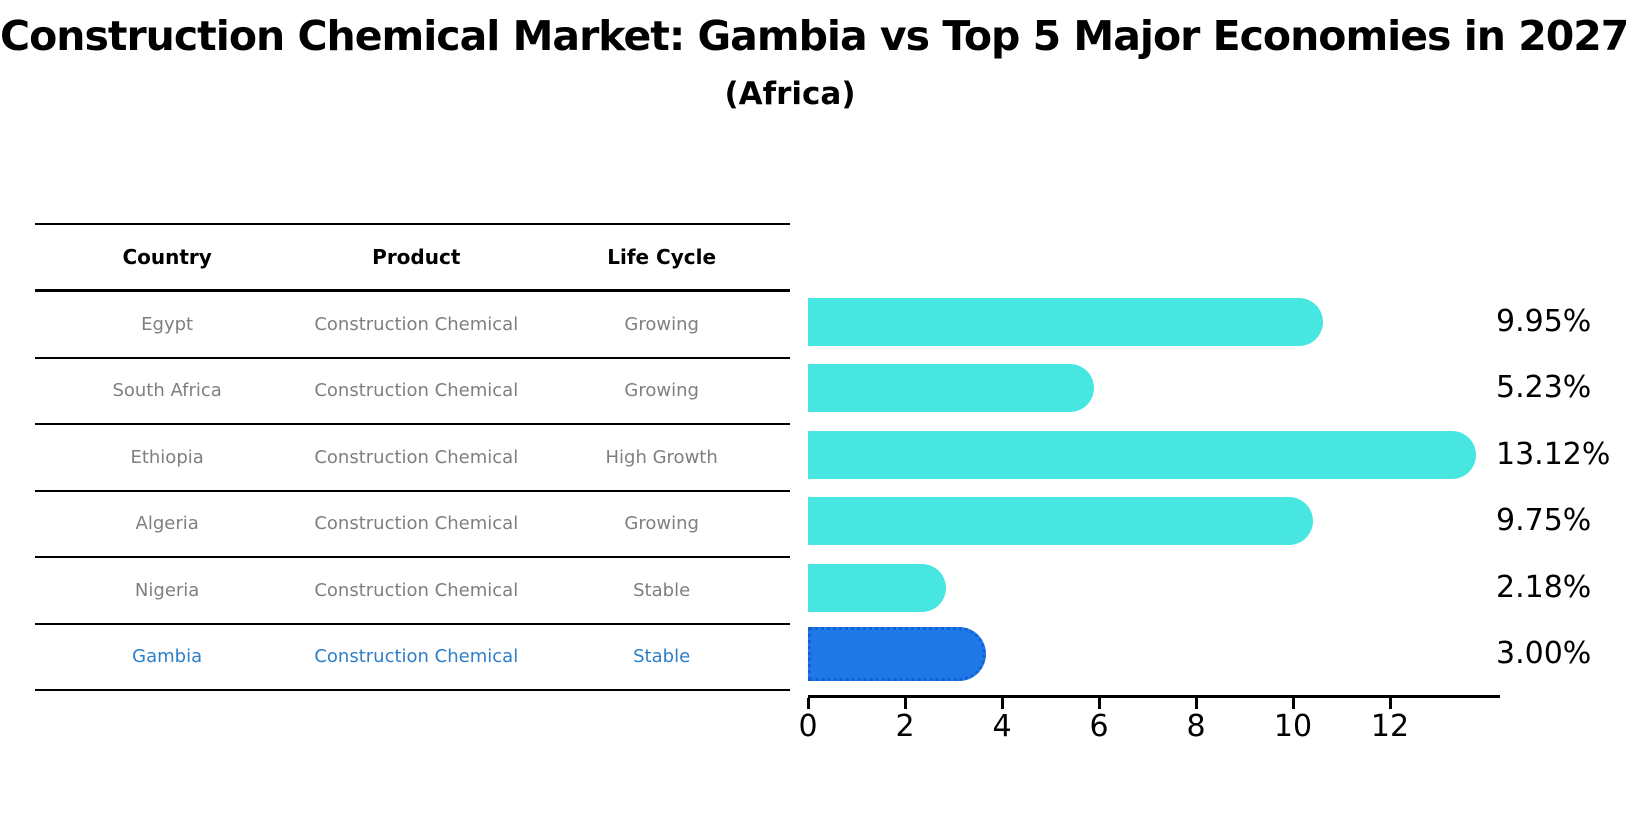 The image size is (1647, 823). Describe the element at coordinates (1544, 521) in the screenshot. I see `value-label-algeria: 9.75%` at that location.